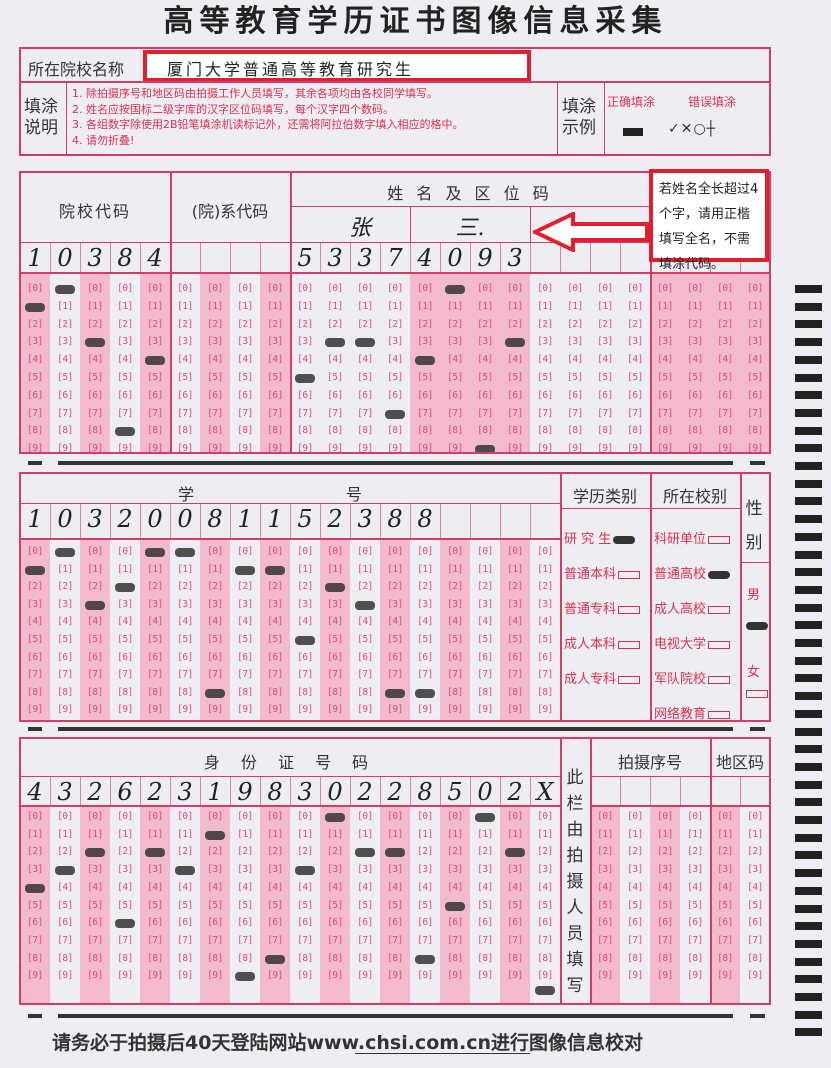 The image size is (831, 1068). Describe the element at coordinates (337, 66) in the screenshot. I see `school-name-field: 厦门大学普通高等教育研究生` at that location.